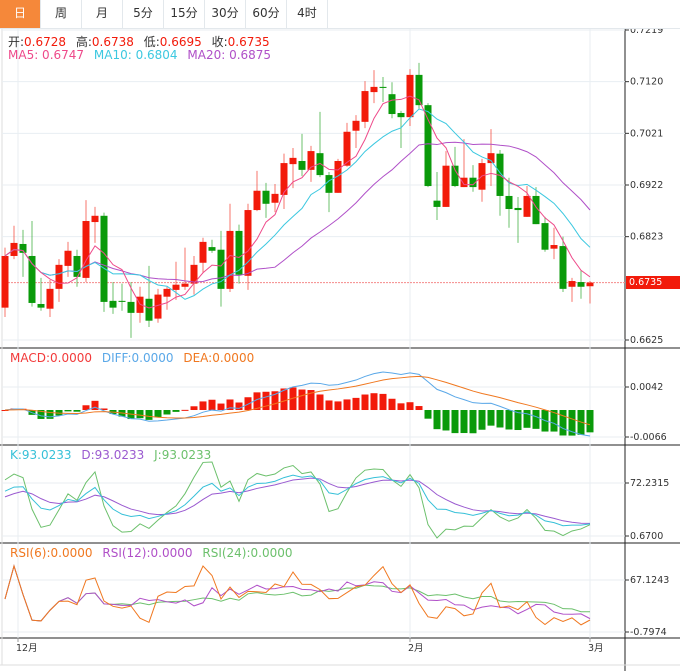 Image resolution: width=680 pixels, height=671 pixels. Describe the element at coordinates (297, 400) in the screenshot. I see `dea-line` at that location.